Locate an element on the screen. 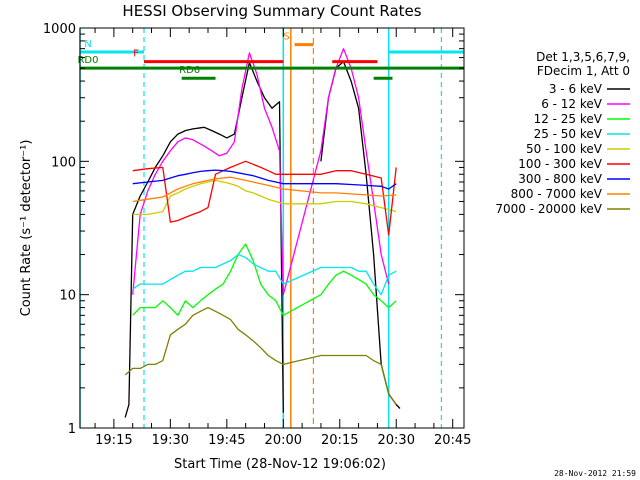 The width and height of the screenshot is (640, 480). x-tick-label: 20:15 is located at coordinates (339, 440).